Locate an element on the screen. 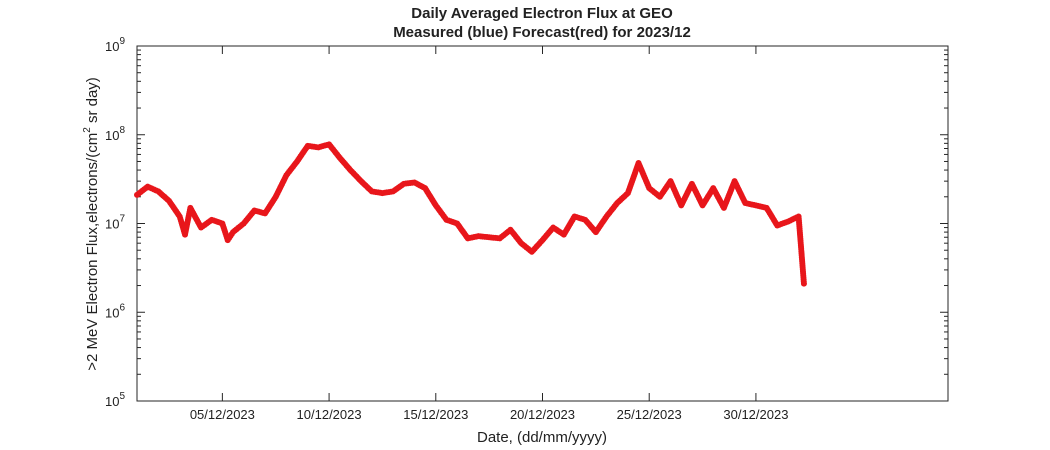 The image size is (1050, 450). x-axis-label: Date, (dd/mm/yyyy) is located at coordinates (542, 437).